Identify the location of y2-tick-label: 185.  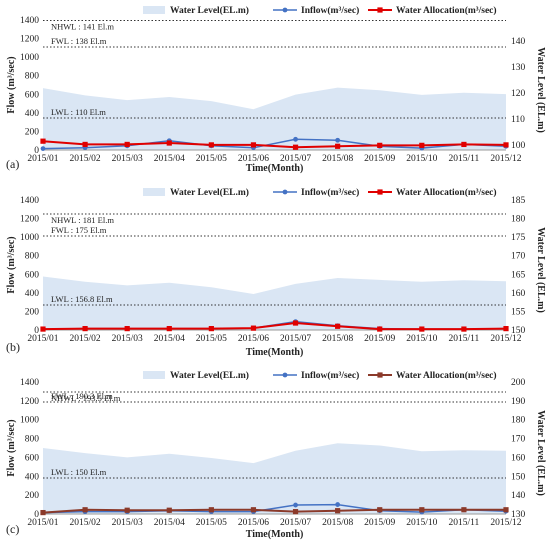
(518, 201).